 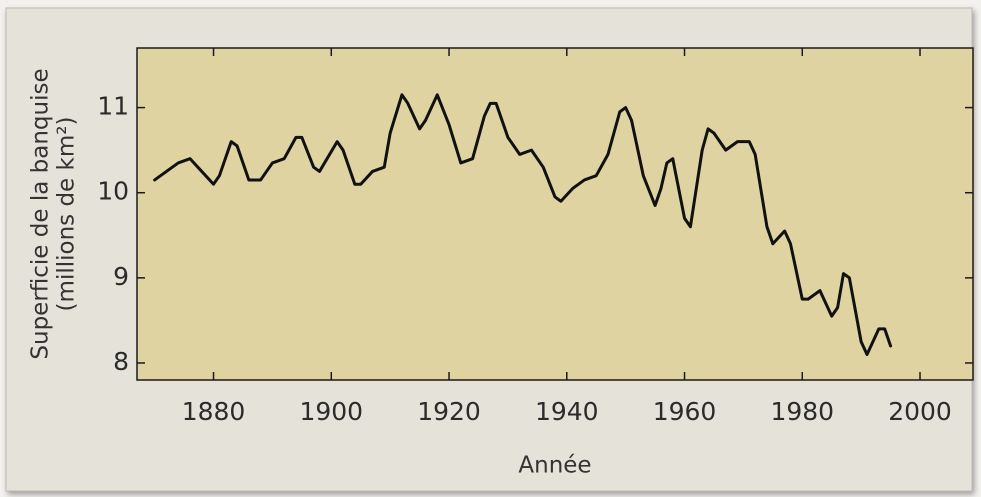 What do you see at coordinates (121, 276) in the screenshot?
I see `y-tick-label: 9` at bounding box center [121, 276].